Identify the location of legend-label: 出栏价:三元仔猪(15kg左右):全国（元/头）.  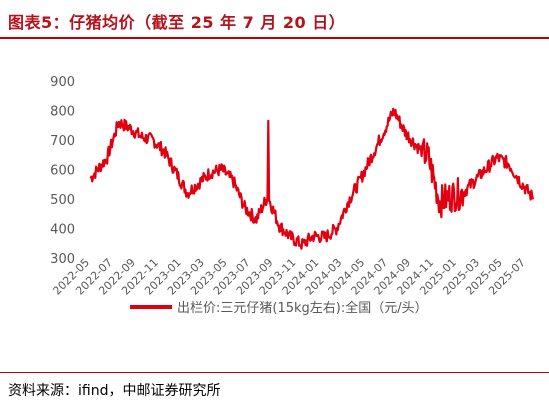
(302, 308).